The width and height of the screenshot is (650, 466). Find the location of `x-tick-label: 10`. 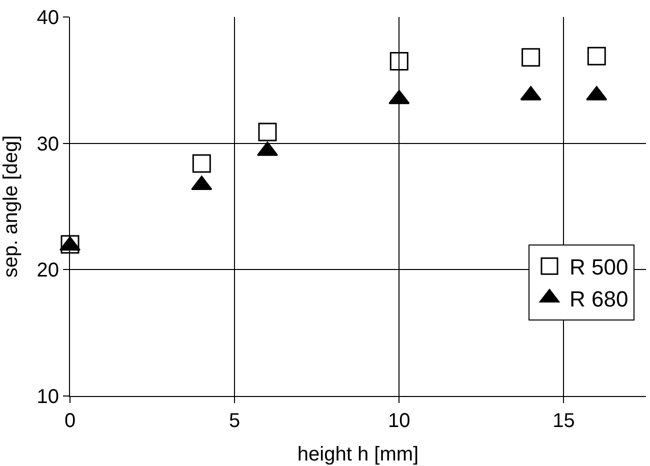

x-tick-label: 10 is located at coordinates (399, 421).